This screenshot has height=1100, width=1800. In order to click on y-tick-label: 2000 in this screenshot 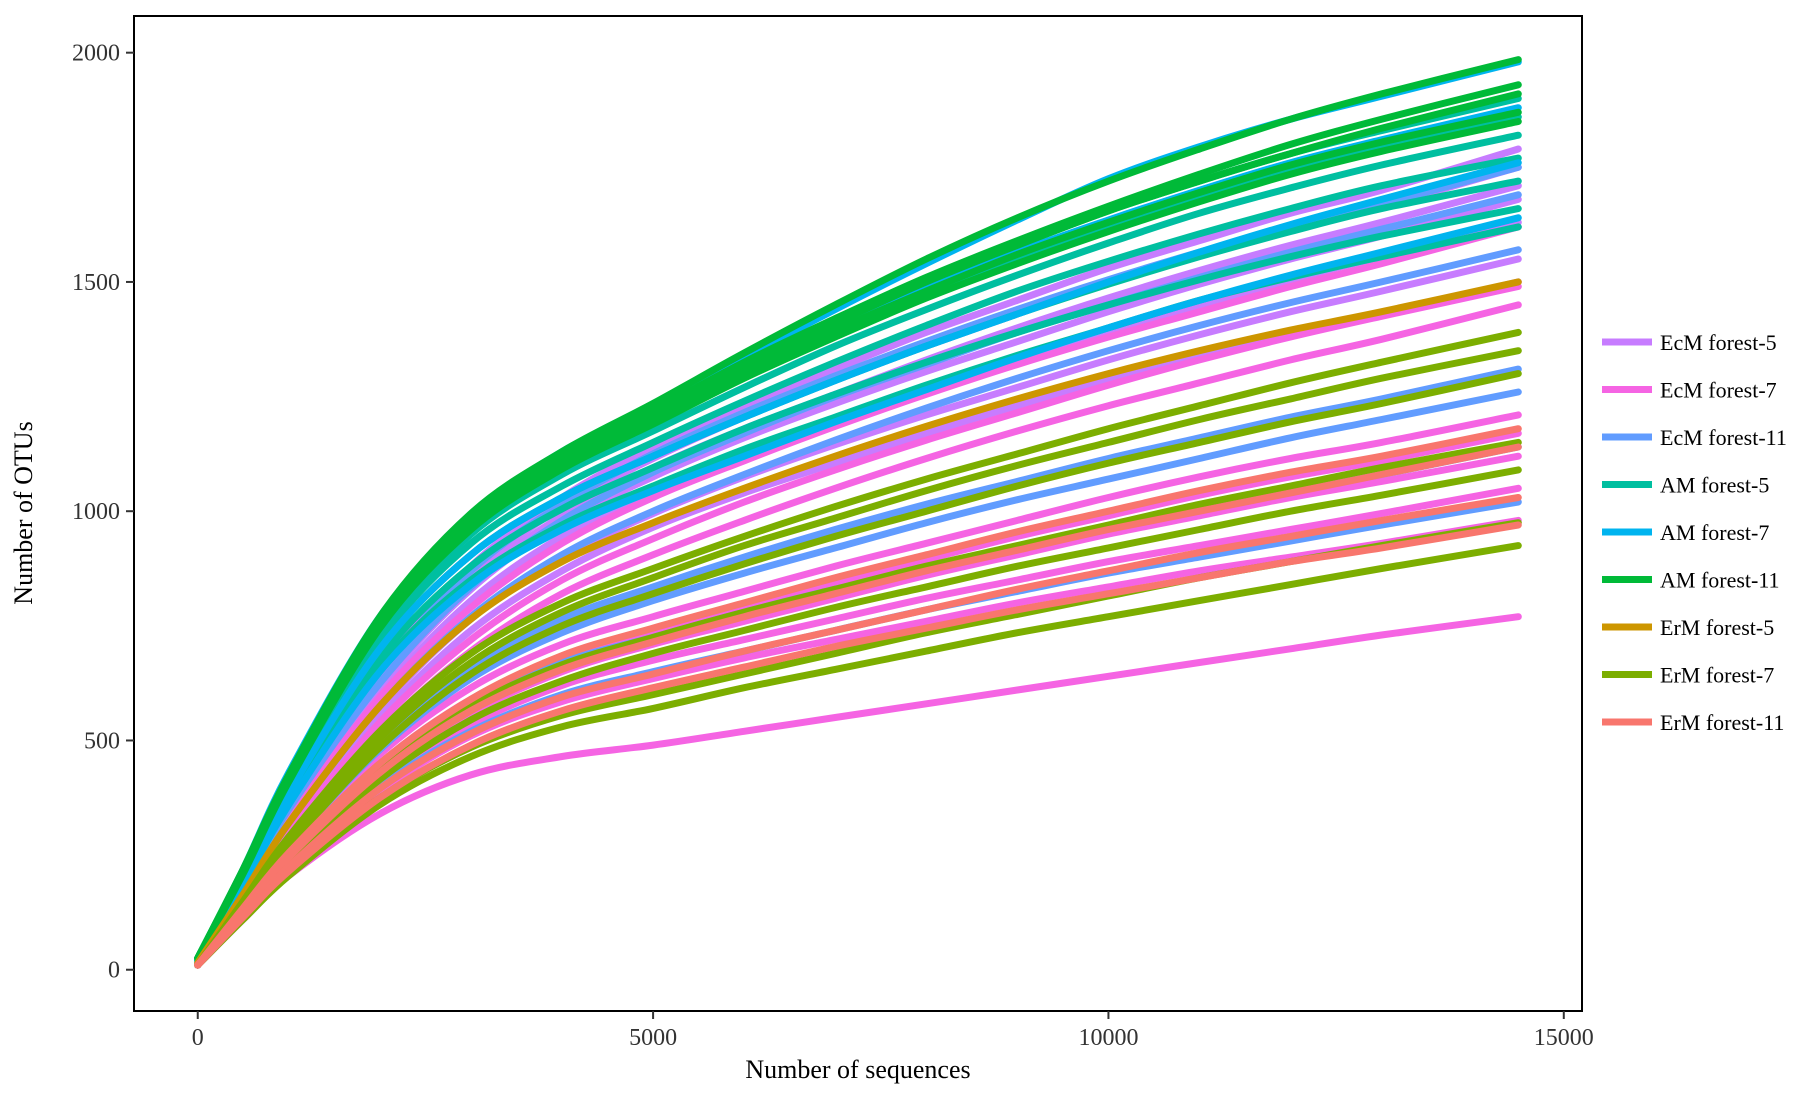, I will do `click(96, 54)`.